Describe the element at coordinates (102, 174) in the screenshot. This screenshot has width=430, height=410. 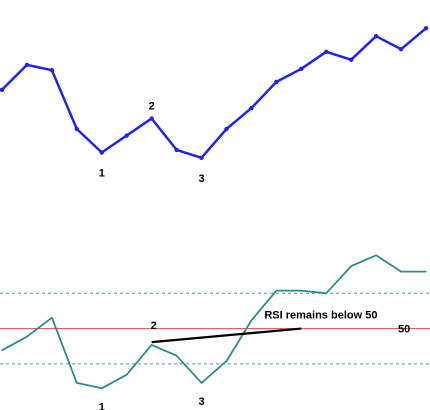
I see `price-label-1: 1` at that location.